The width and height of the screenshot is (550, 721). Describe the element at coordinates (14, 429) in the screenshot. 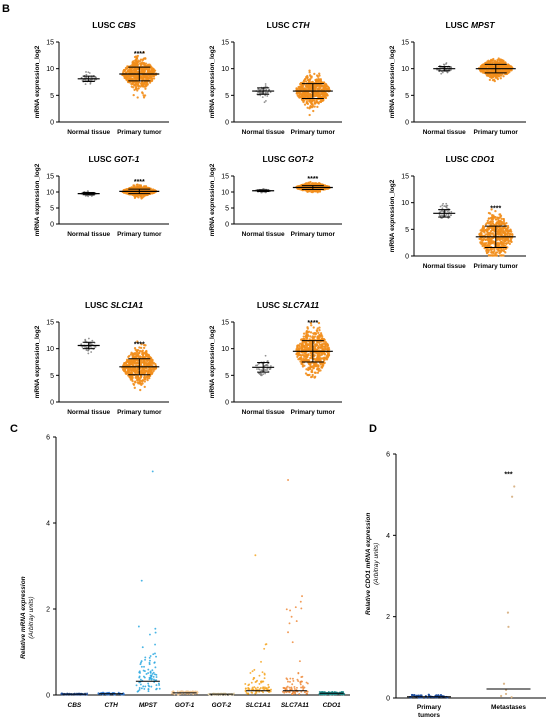

I see `panel-label-c: C` at that location.